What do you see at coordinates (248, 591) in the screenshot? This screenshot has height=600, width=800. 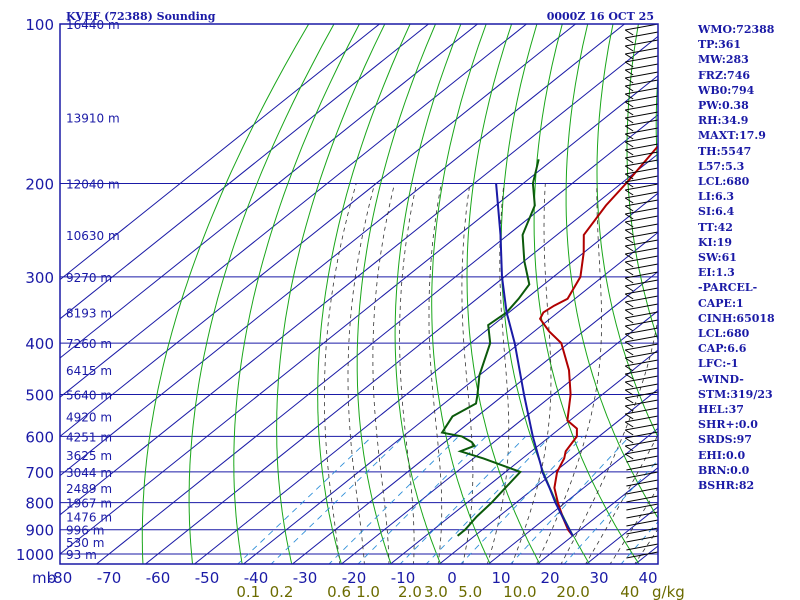 I see `mixing-ratio-label: 0.1` at bounding box center [248, 591].